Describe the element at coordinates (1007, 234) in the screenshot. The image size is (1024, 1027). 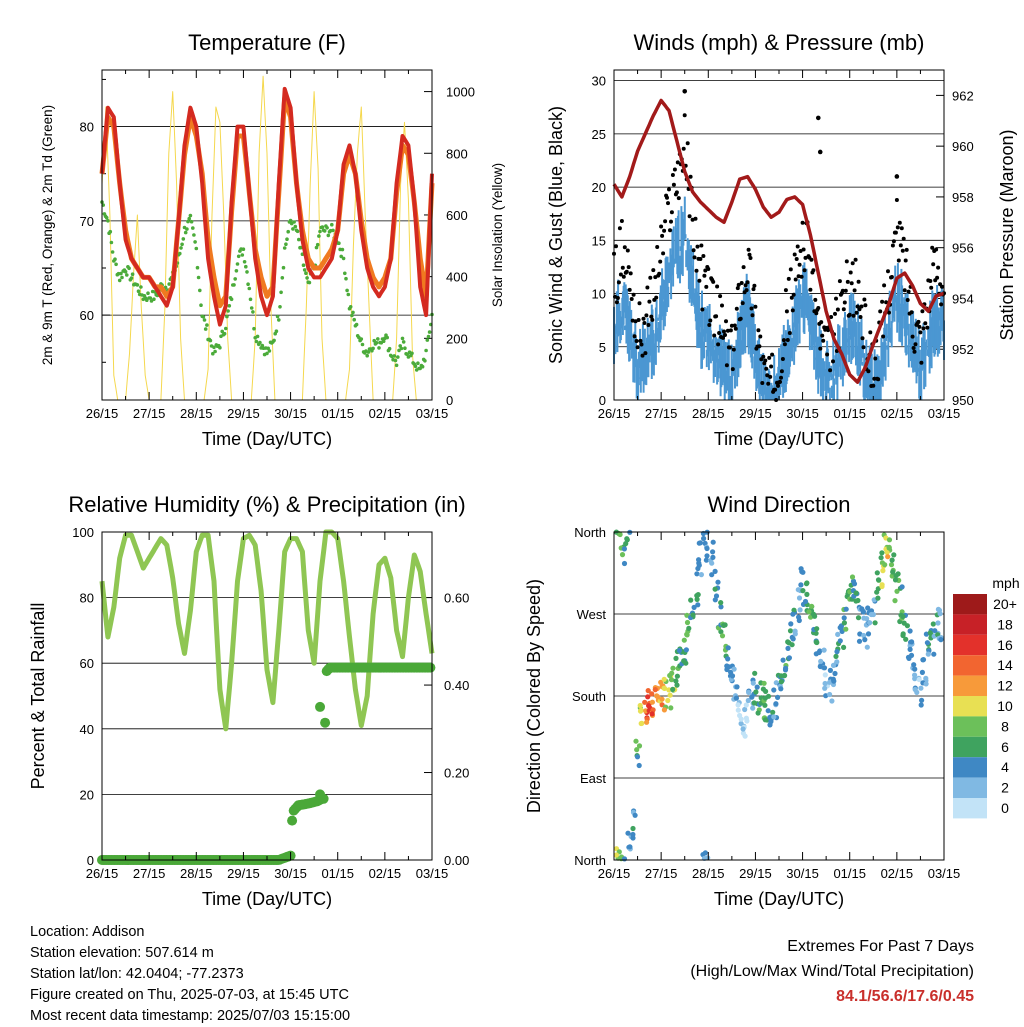
I see `y2-axis-label: Station Pressure (Maroon)` at that location.